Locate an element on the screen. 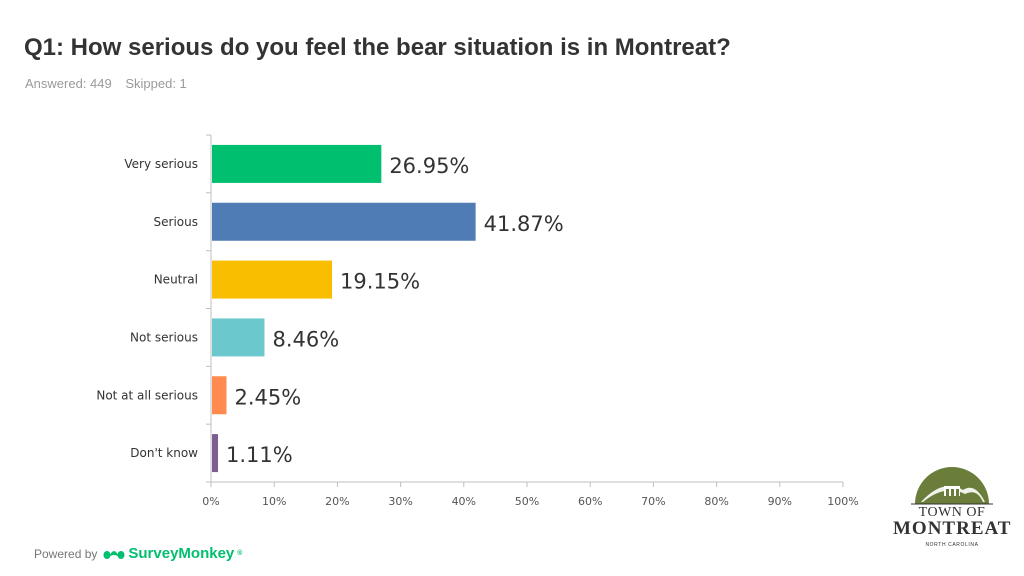  x-tick-label: 30% is located at coordinates (400, 501).